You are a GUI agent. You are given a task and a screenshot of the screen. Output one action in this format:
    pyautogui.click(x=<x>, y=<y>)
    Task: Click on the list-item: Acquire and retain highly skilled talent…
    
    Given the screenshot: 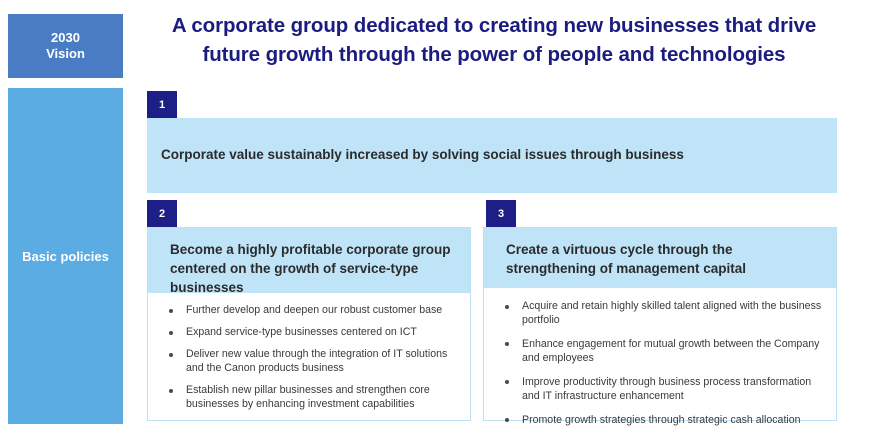 What is the action you would take?
    pyautogui.click(x=659, y=314)
    